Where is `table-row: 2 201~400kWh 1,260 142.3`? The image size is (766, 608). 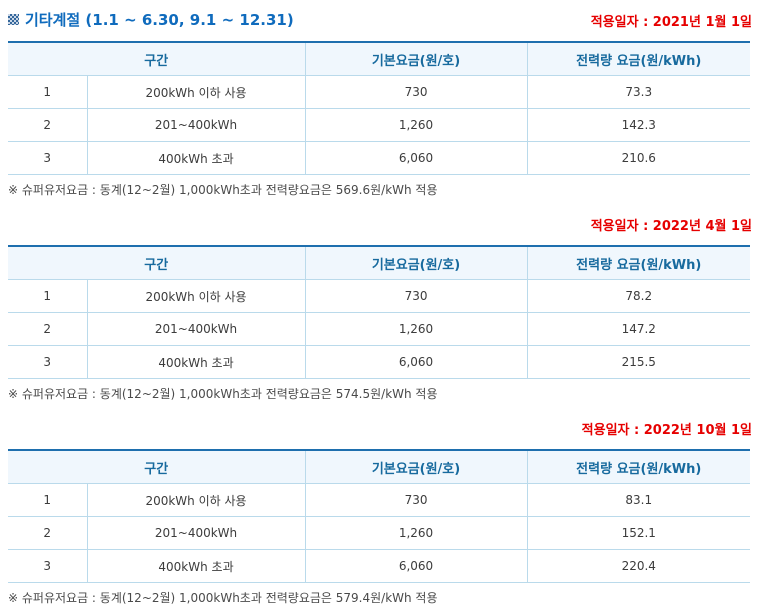 table-row: 2 201~400kWh 1,260 142.3 is located at coordinates (379, 125).